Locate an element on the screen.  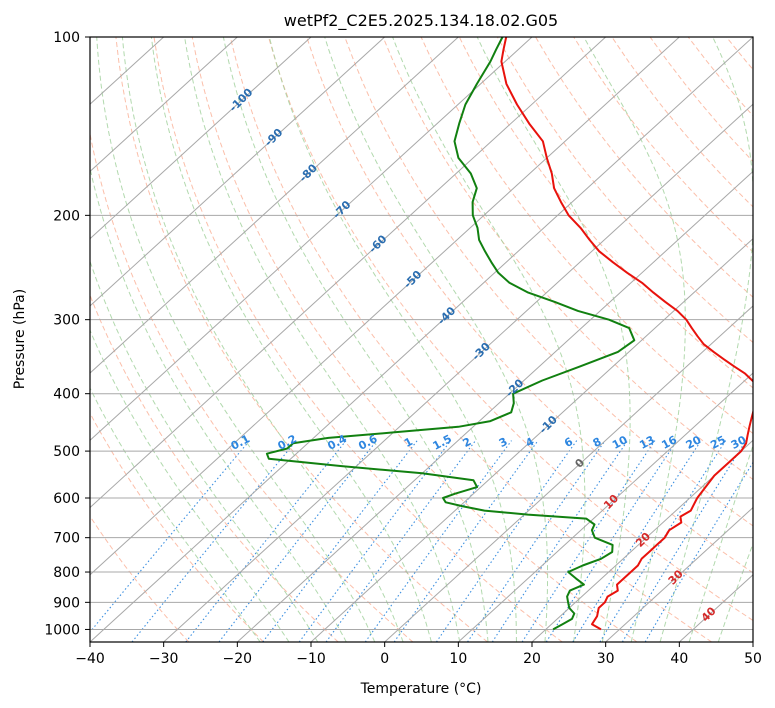
x-tick-label: 20 is located at coordinates (532, 659).